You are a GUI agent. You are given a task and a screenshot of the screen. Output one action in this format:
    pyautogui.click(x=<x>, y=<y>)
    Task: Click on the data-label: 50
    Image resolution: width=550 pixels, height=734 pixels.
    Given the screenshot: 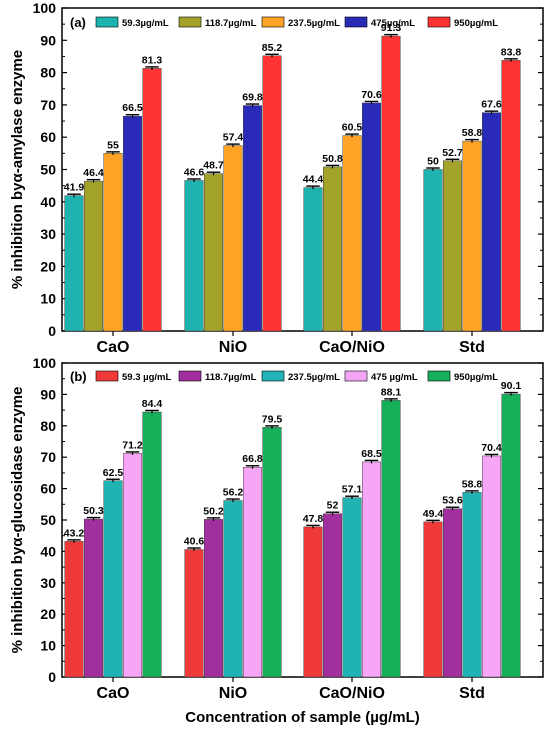 What is the action you would take?
    pyautogui.click(x=433, y=162)
    